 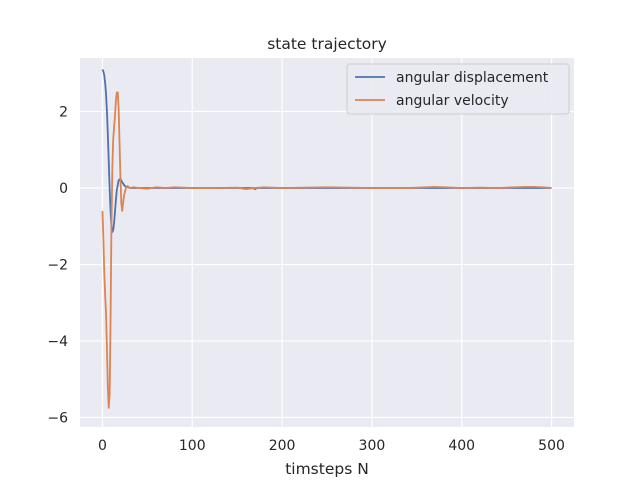 I want to click on legend-label-angular-velocity: angular velocity, so click(x=452, y=101).